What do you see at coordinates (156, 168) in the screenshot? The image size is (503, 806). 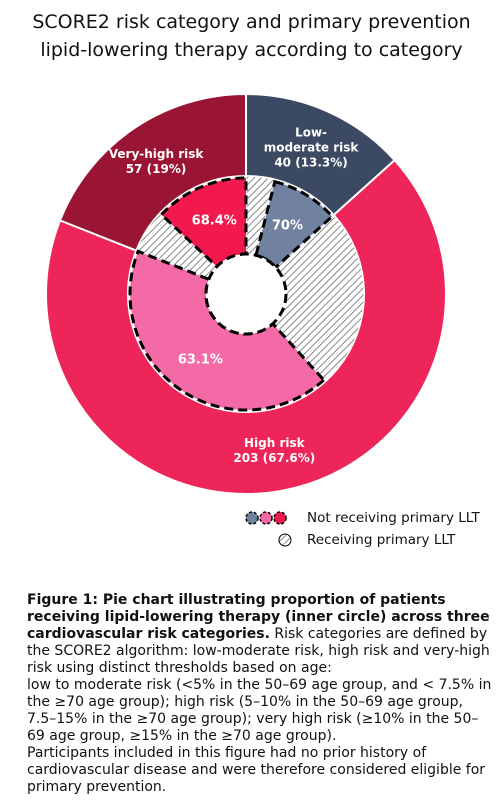 I see `value-label: 57 (19%)` at bounding box center [156, 168].